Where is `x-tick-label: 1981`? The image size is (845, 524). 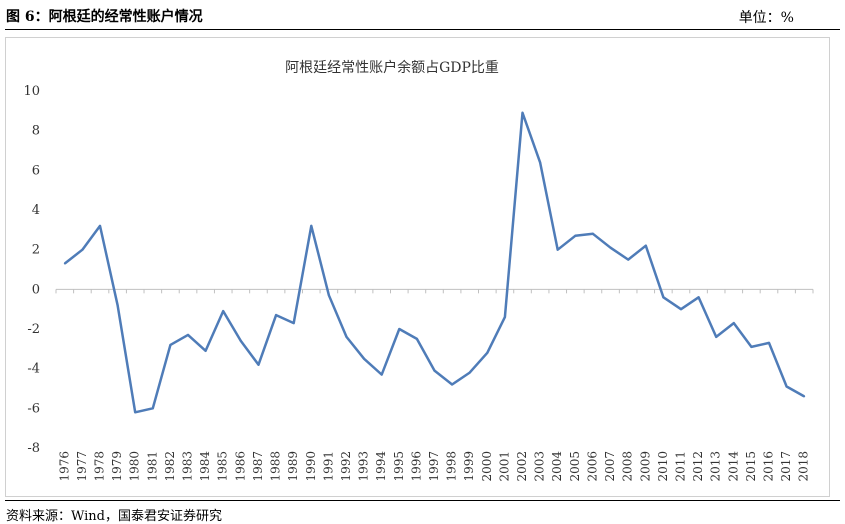 x-tick-label: 1981 is located at coordinates (152, 466).